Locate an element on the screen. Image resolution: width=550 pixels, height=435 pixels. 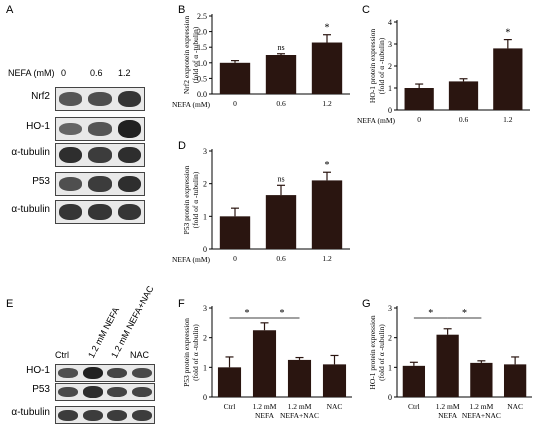
panel-letter-a: A is located at coordinates (10, 10).